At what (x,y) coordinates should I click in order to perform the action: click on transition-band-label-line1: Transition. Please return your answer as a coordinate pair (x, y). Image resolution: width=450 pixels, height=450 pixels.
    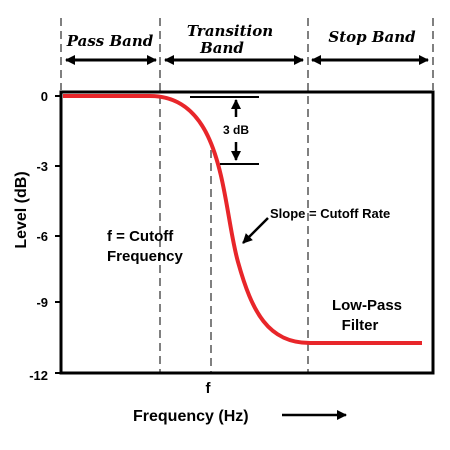
    Looking at the image, I should click on (230, 31).